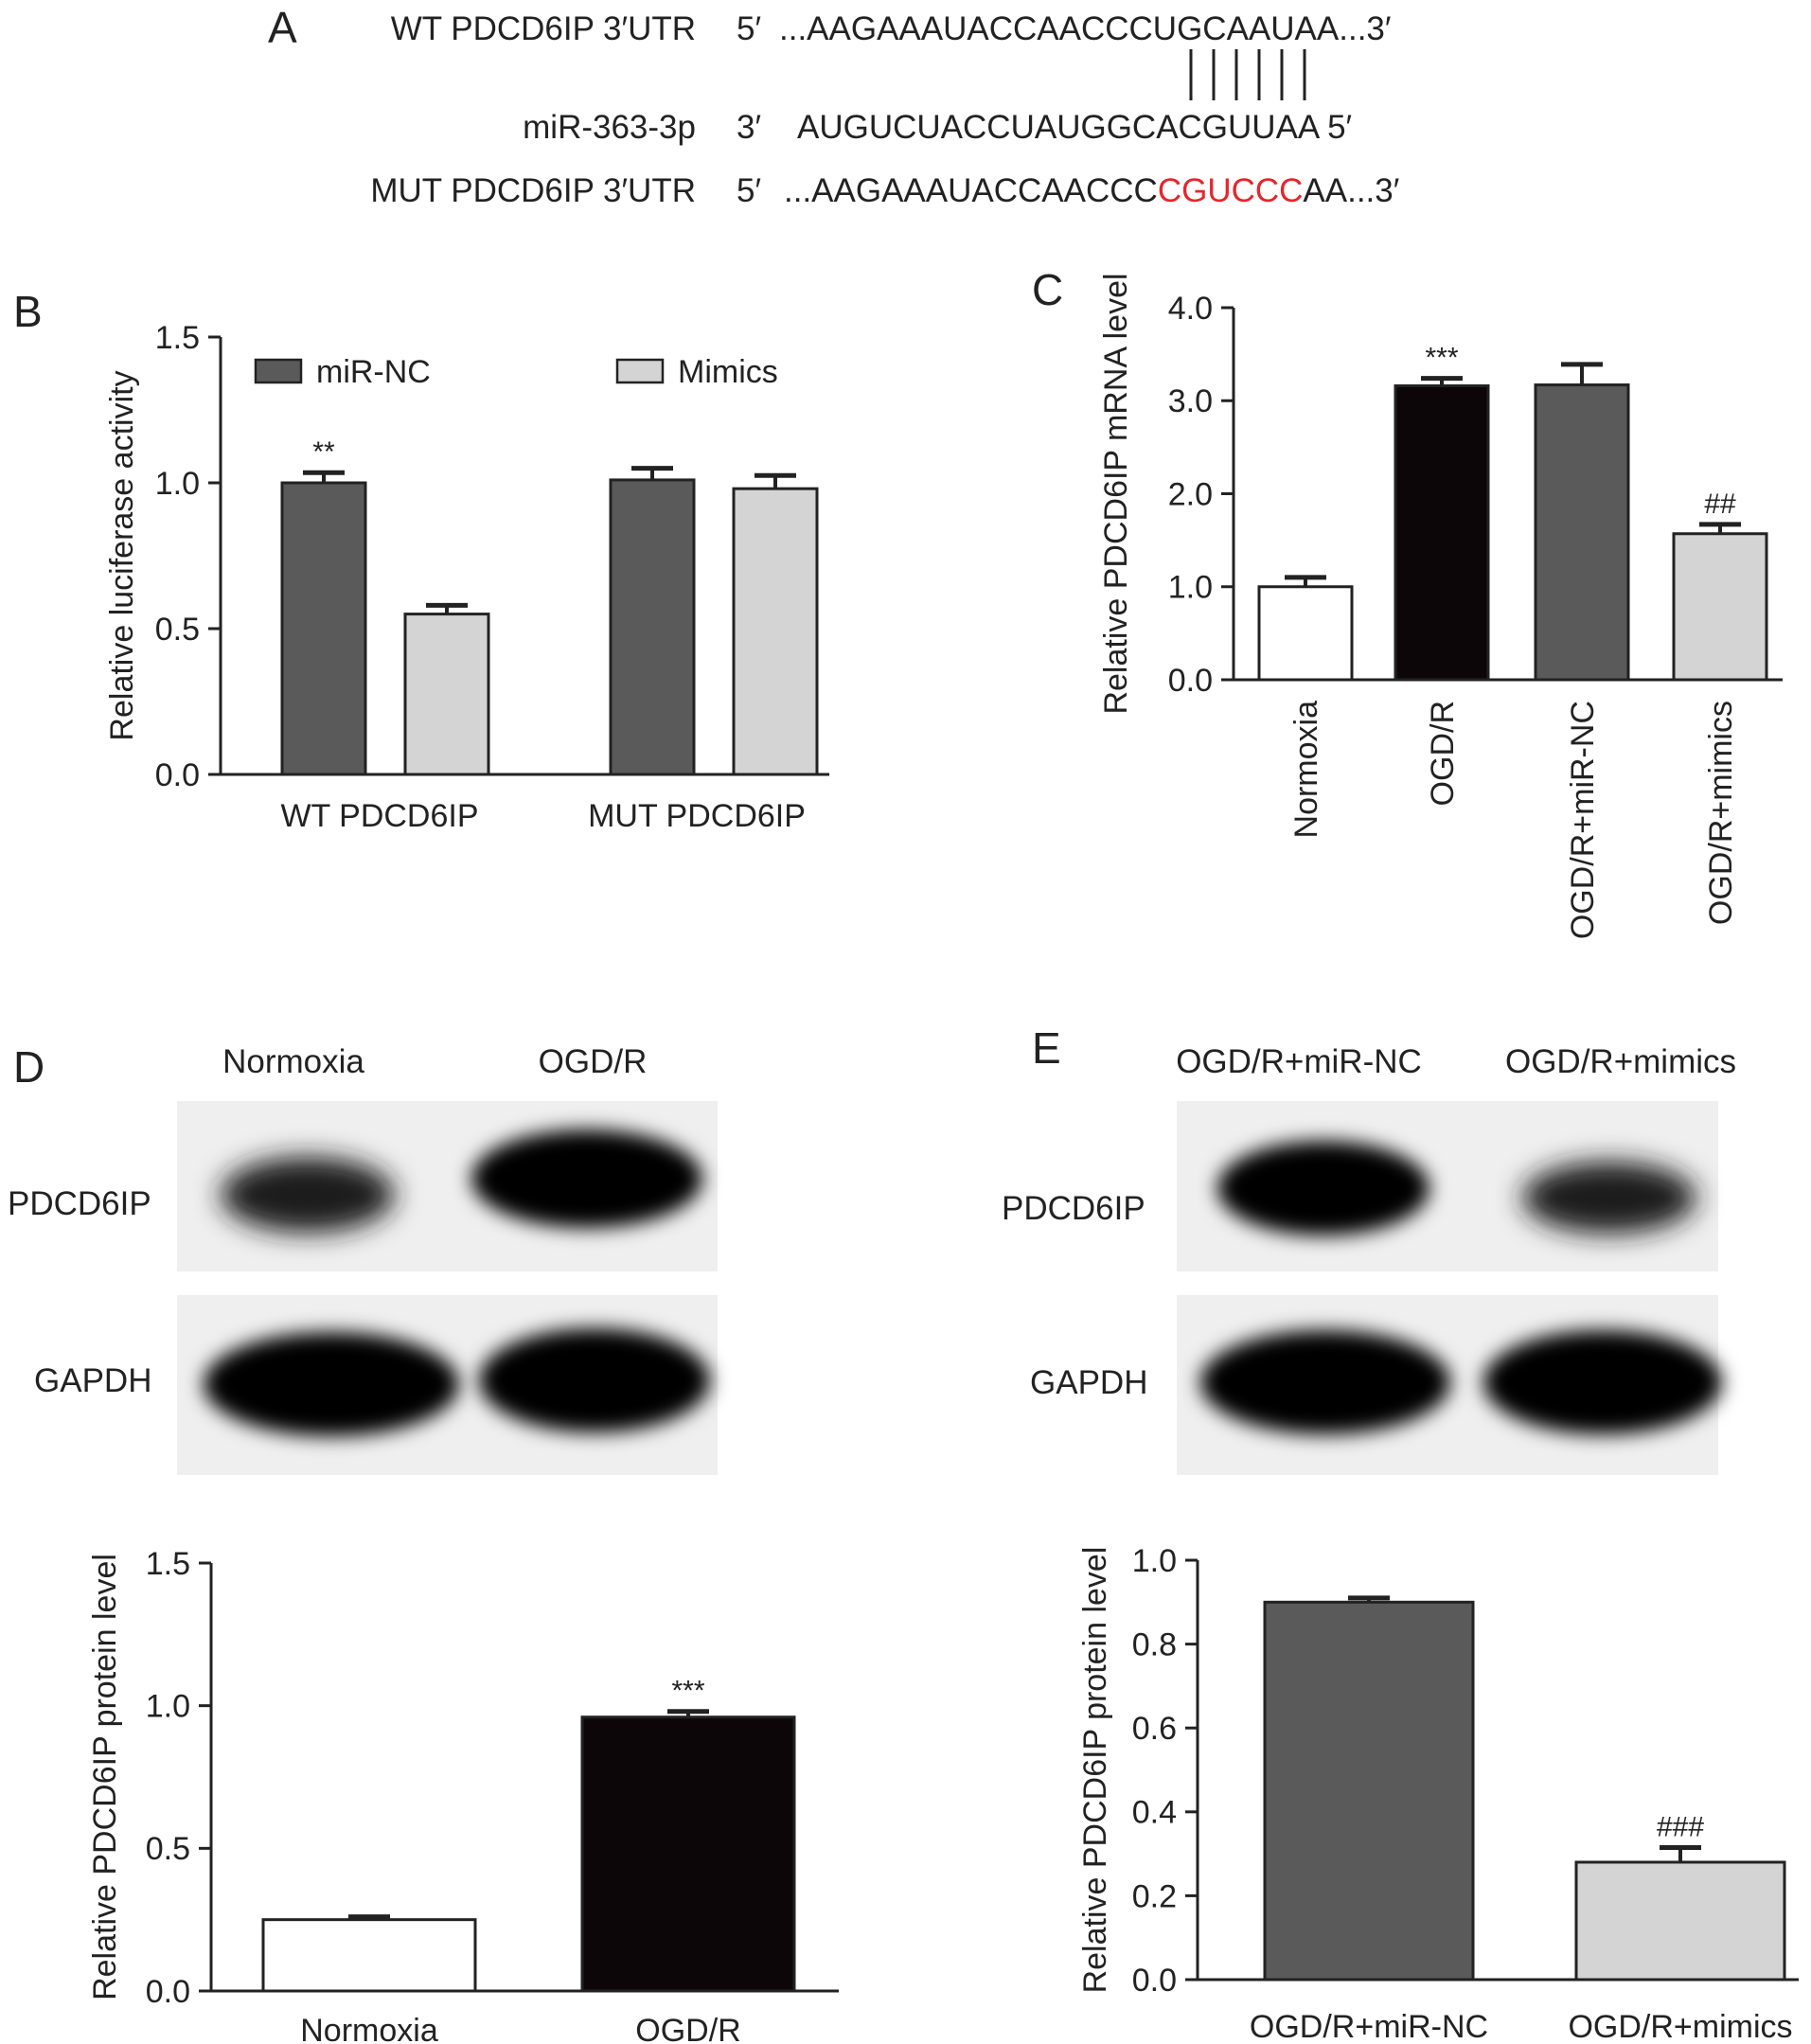  What do you see at coordinates (28, 311) in the screenshot?
I see `panel-label-b: B` at bounding box center [28, 311].